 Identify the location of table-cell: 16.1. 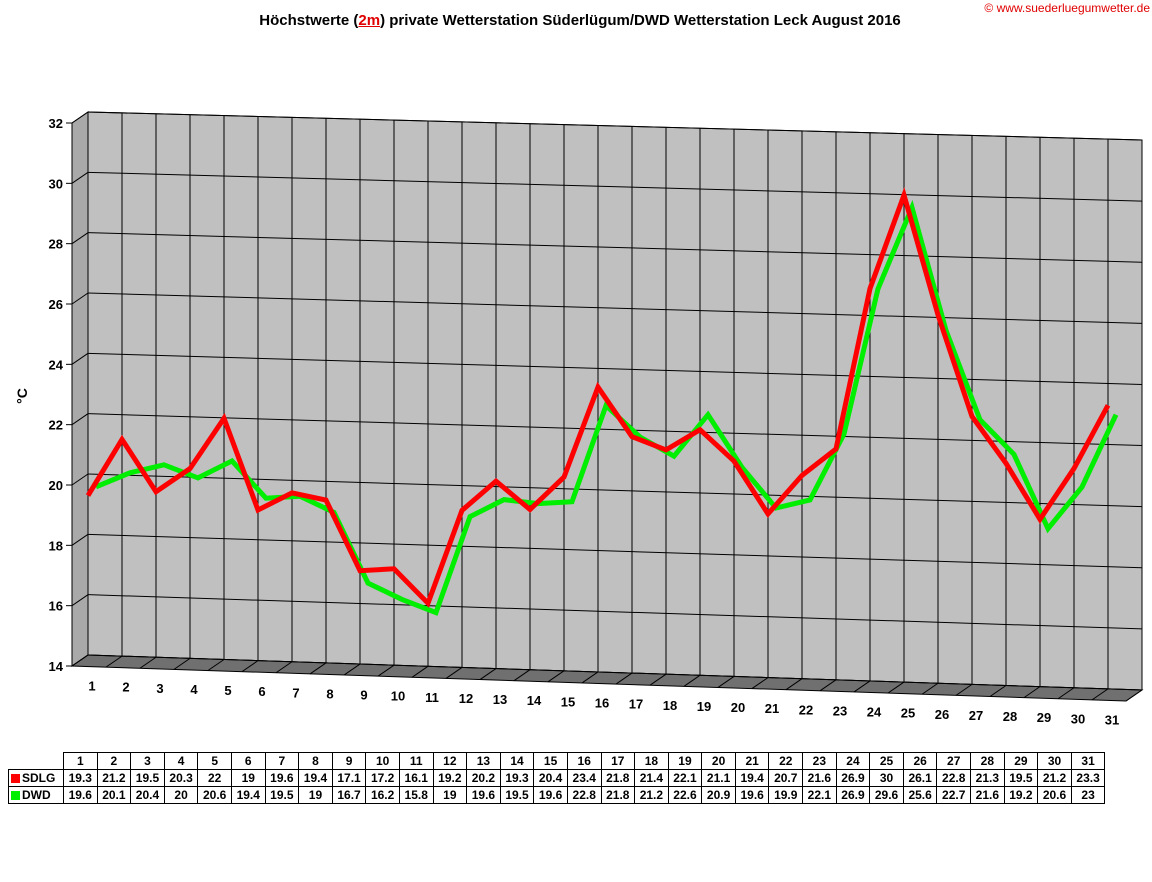
(416, 778).